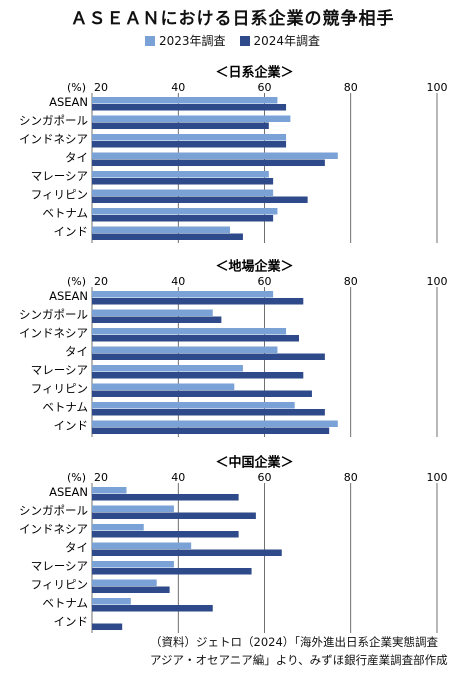 This screenshot has width=465, height=680. What do you see at coordinates (232, 19) in the screenshot?
I see `page-title: ＡＳＥＡＮにおける日系企業の競争相手` at bounding box center [232, 19].